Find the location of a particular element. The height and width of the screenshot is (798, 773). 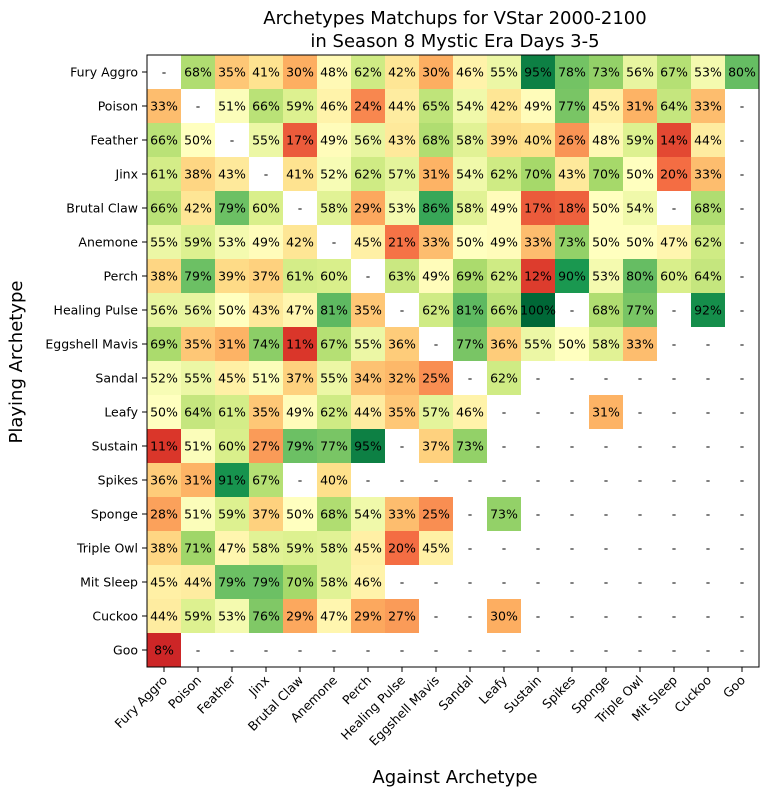

cell-value-label: 64% is located at coordinates (198, 412).